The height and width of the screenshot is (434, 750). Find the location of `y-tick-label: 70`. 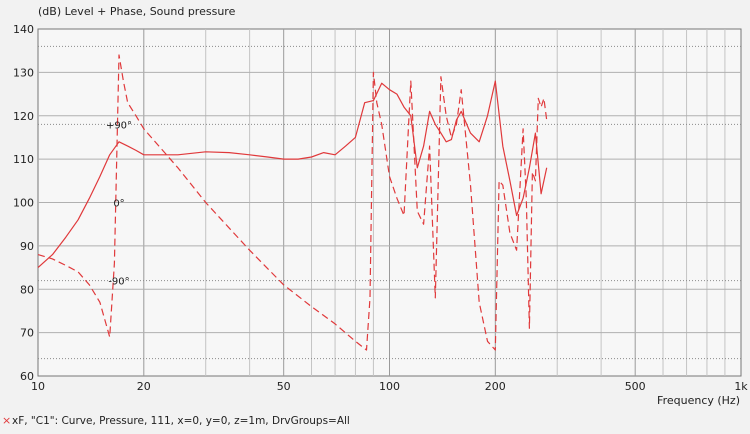

y-tick-label: 70 is located at coordinates (27, 333).